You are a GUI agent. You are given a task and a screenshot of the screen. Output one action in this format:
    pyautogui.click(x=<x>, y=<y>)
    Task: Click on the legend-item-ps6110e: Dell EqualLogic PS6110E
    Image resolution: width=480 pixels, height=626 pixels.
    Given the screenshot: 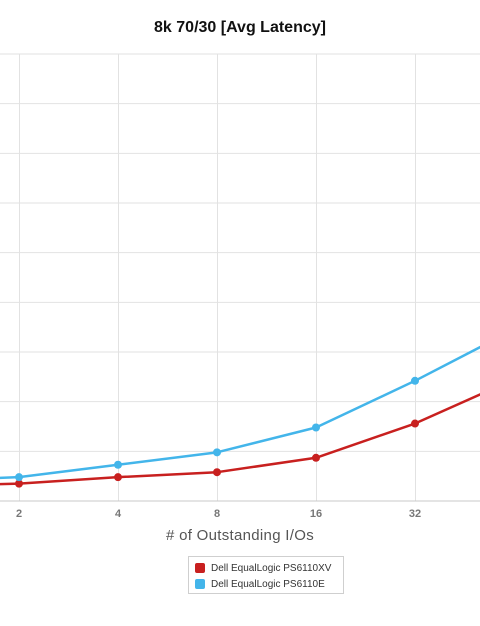 What is the action you would take?
    pyautogui.click(x=266, y=584)
    